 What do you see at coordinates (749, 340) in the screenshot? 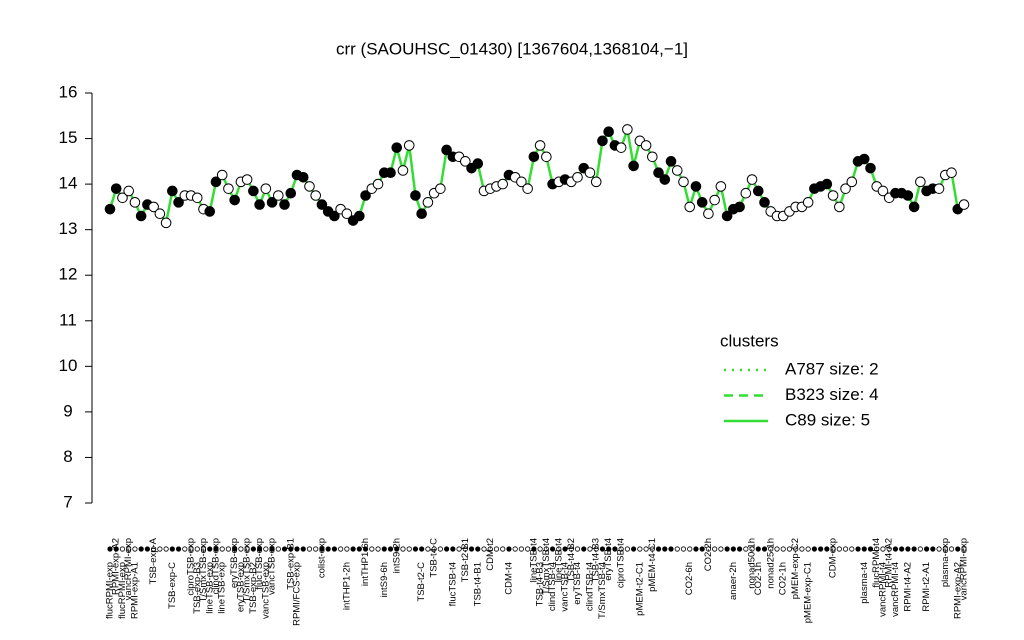
I see `legend-title: clusters` at bounding box center [749, 340].